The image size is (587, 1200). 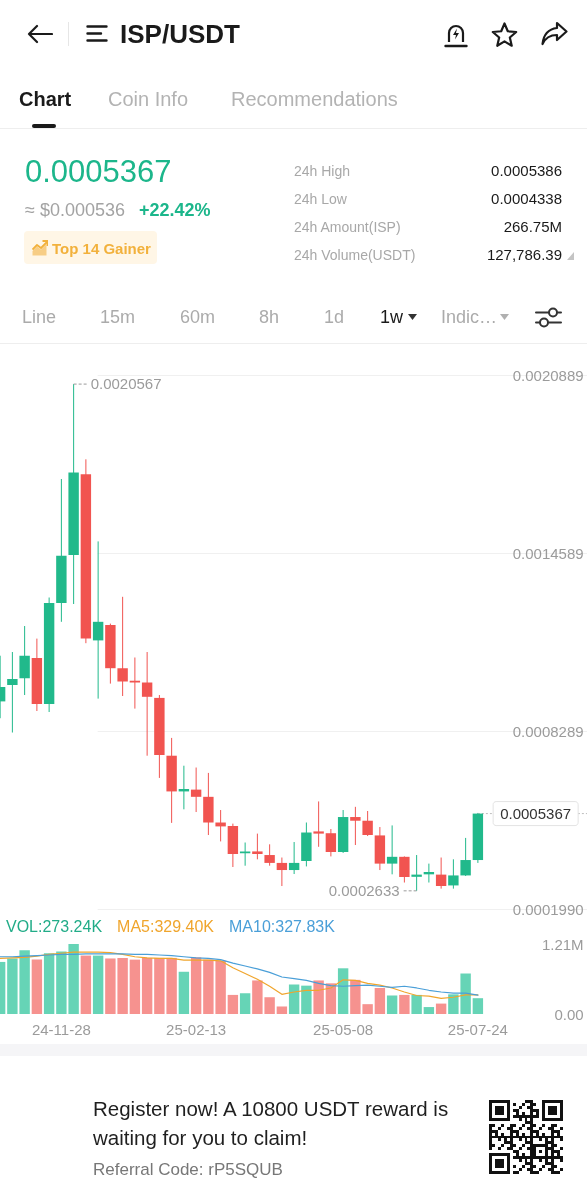 What do you see at coordinates (524, 255) in the screenshot?
I see `text: 127,786.39` at bounding box center [524, 255].